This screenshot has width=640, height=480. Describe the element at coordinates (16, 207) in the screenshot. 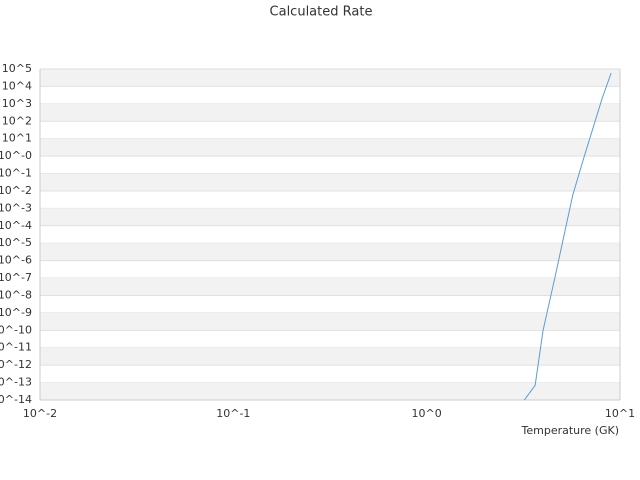

I see `y-tick-label: 10^-3` at that location.